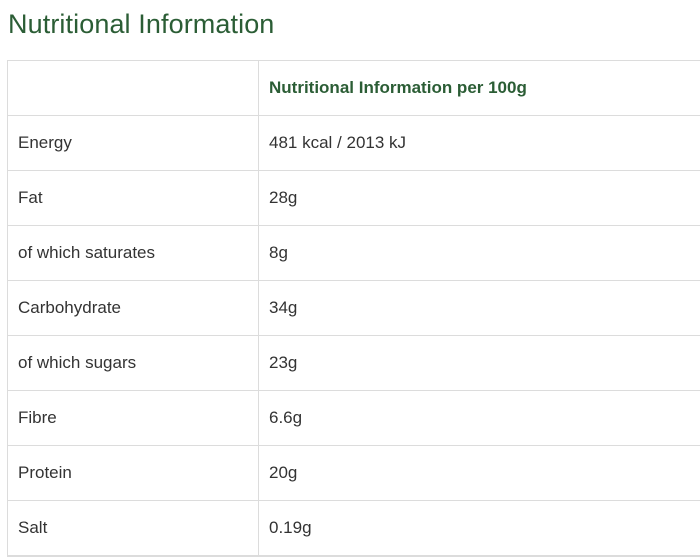 This screenshot has width=700, height=560. What do you see at coordinates (133, 198) in the screenshot?
I see `row-label: Fat` at bounding box center [133, 198].